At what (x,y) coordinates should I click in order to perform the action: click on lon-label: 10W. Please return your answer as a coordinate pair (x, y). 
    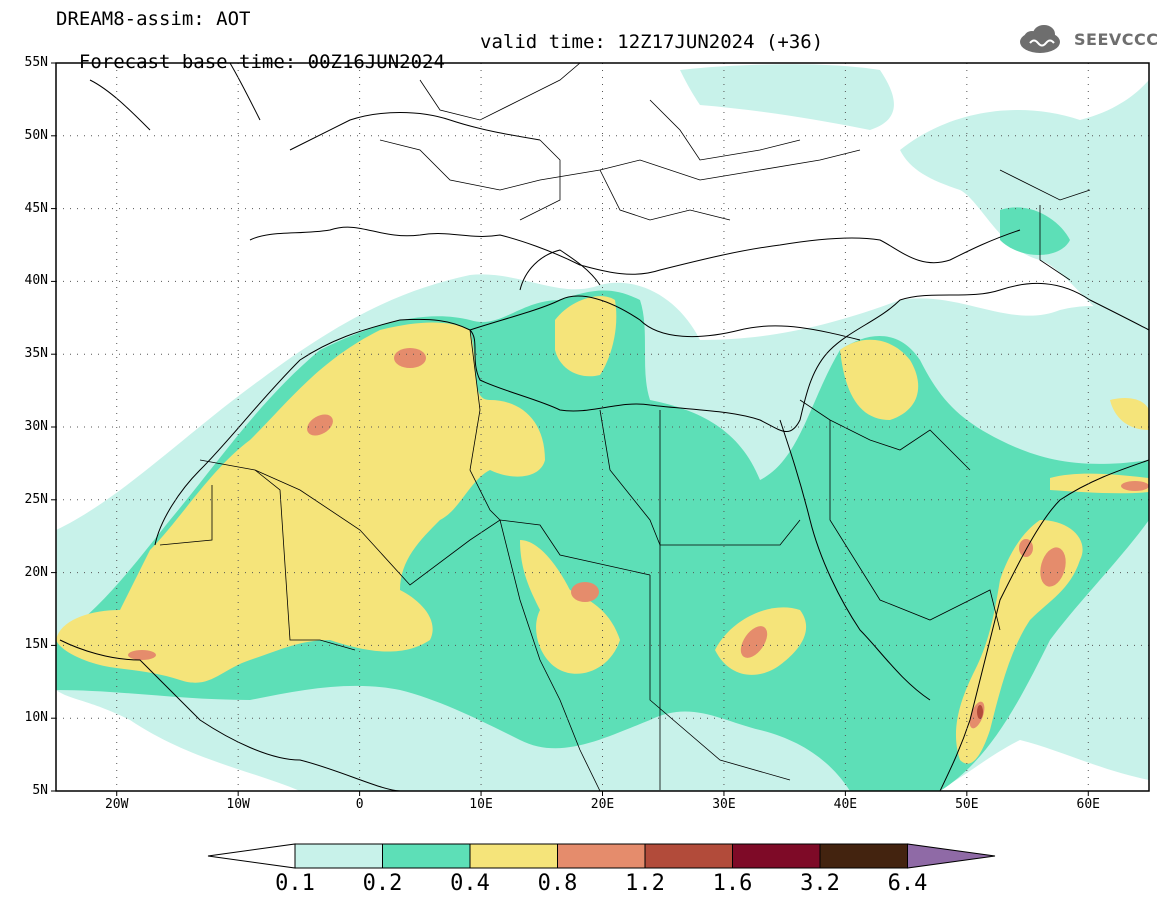
    Looking at the image, I should click on (238, 804).